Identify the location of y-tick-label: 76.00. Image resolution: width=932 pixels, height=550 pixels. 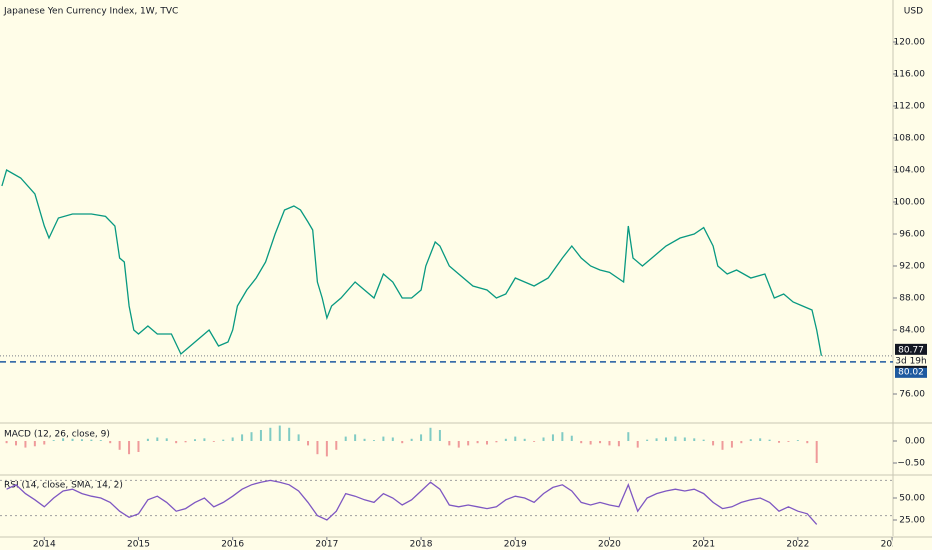
(912, 395).